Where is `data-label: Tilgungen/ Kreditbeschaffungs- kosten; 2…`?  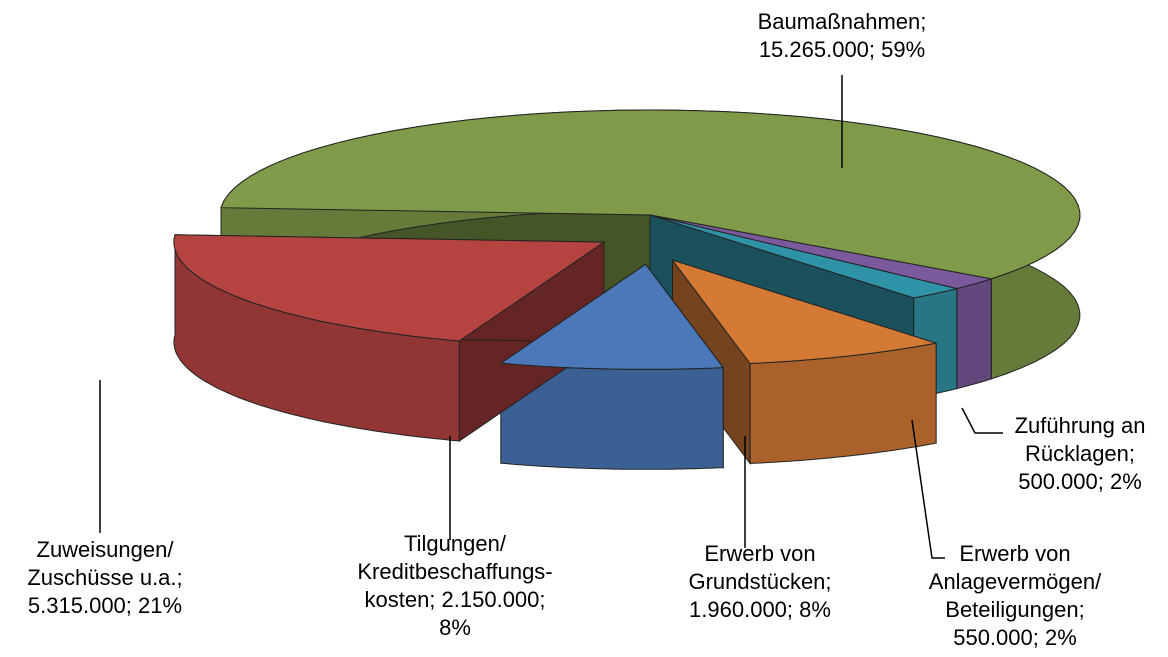 data-label: Tilgungen/ Kreditbeschaffungs- kosten; 2… is located at coordinates (455, 585).